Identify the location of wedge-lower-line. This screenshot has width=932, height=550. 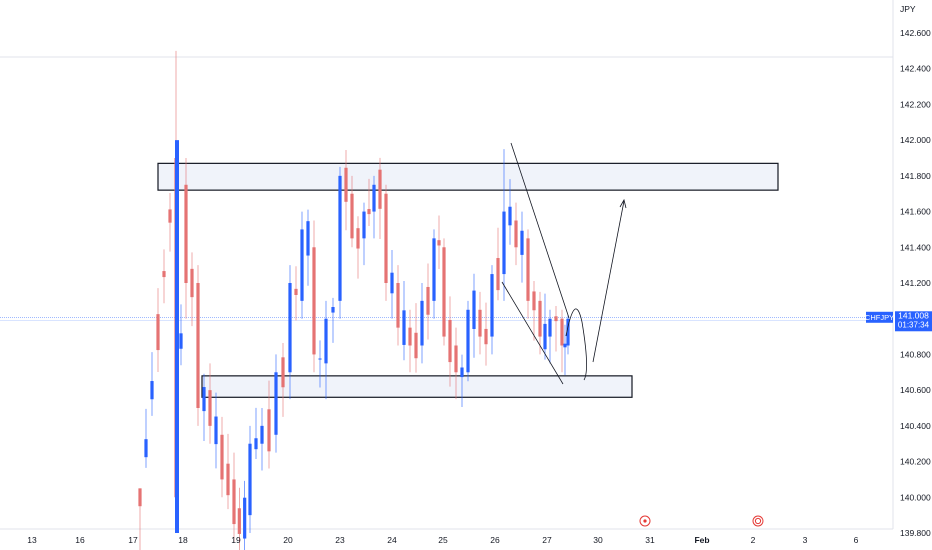
(532, 333).